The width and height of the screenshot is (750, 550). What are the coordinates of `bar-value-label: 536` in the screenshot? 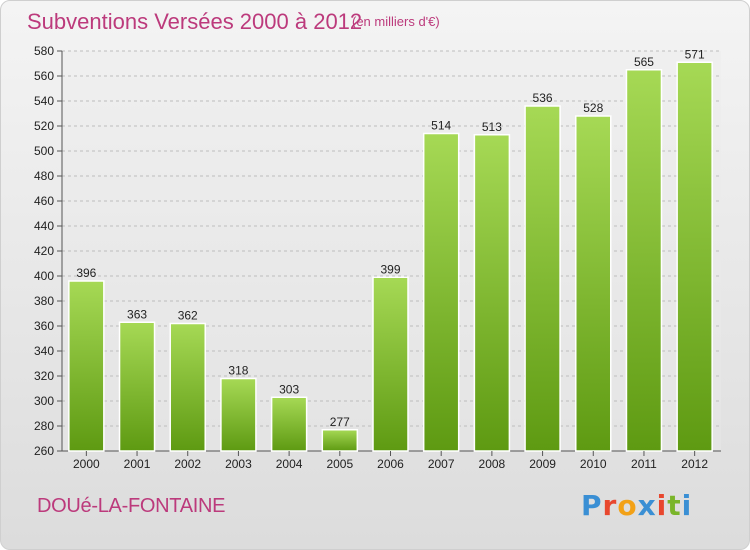 It's located at (543, 98).